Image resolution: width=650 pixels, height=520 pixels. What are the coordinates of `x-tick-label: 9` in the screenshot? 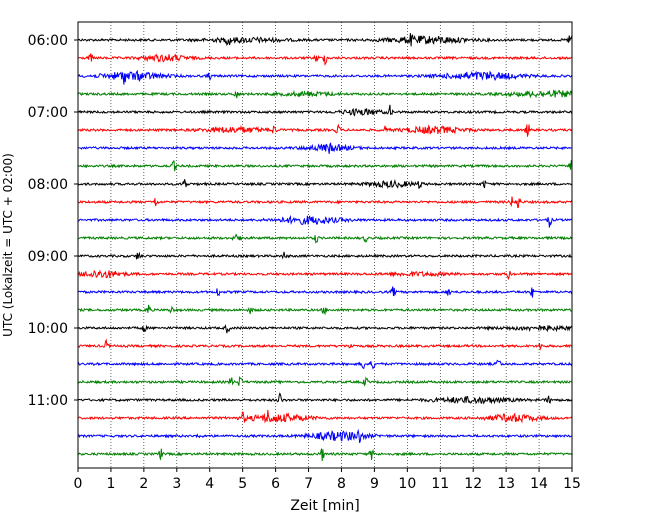 It's located at (374, 484).